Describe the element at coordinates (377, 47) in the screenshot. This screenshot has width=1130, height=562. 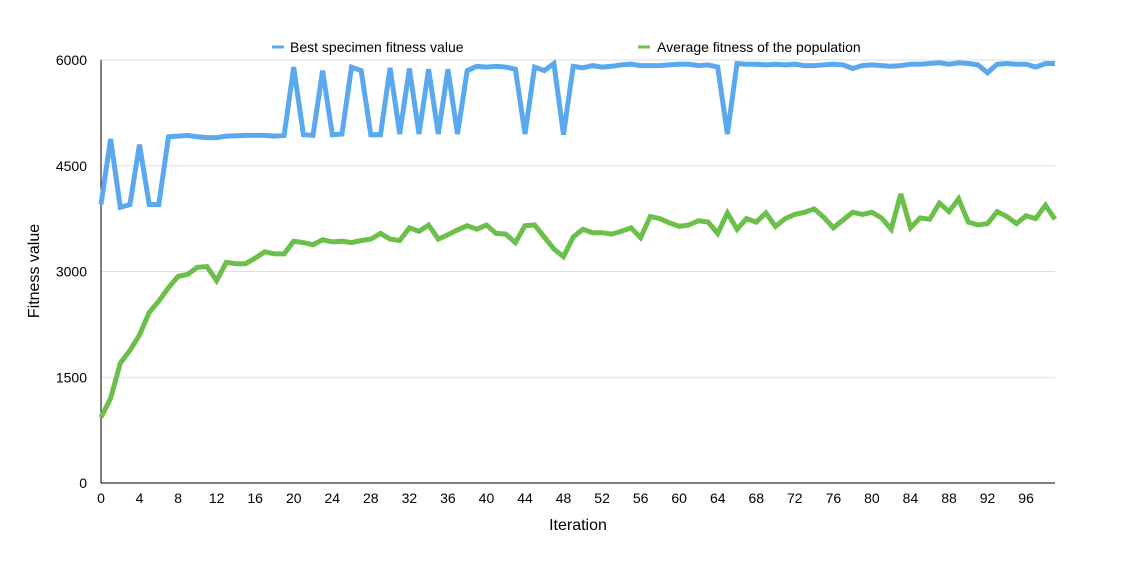
I see `legend-label-best: Best specimen fitness value` at that location.